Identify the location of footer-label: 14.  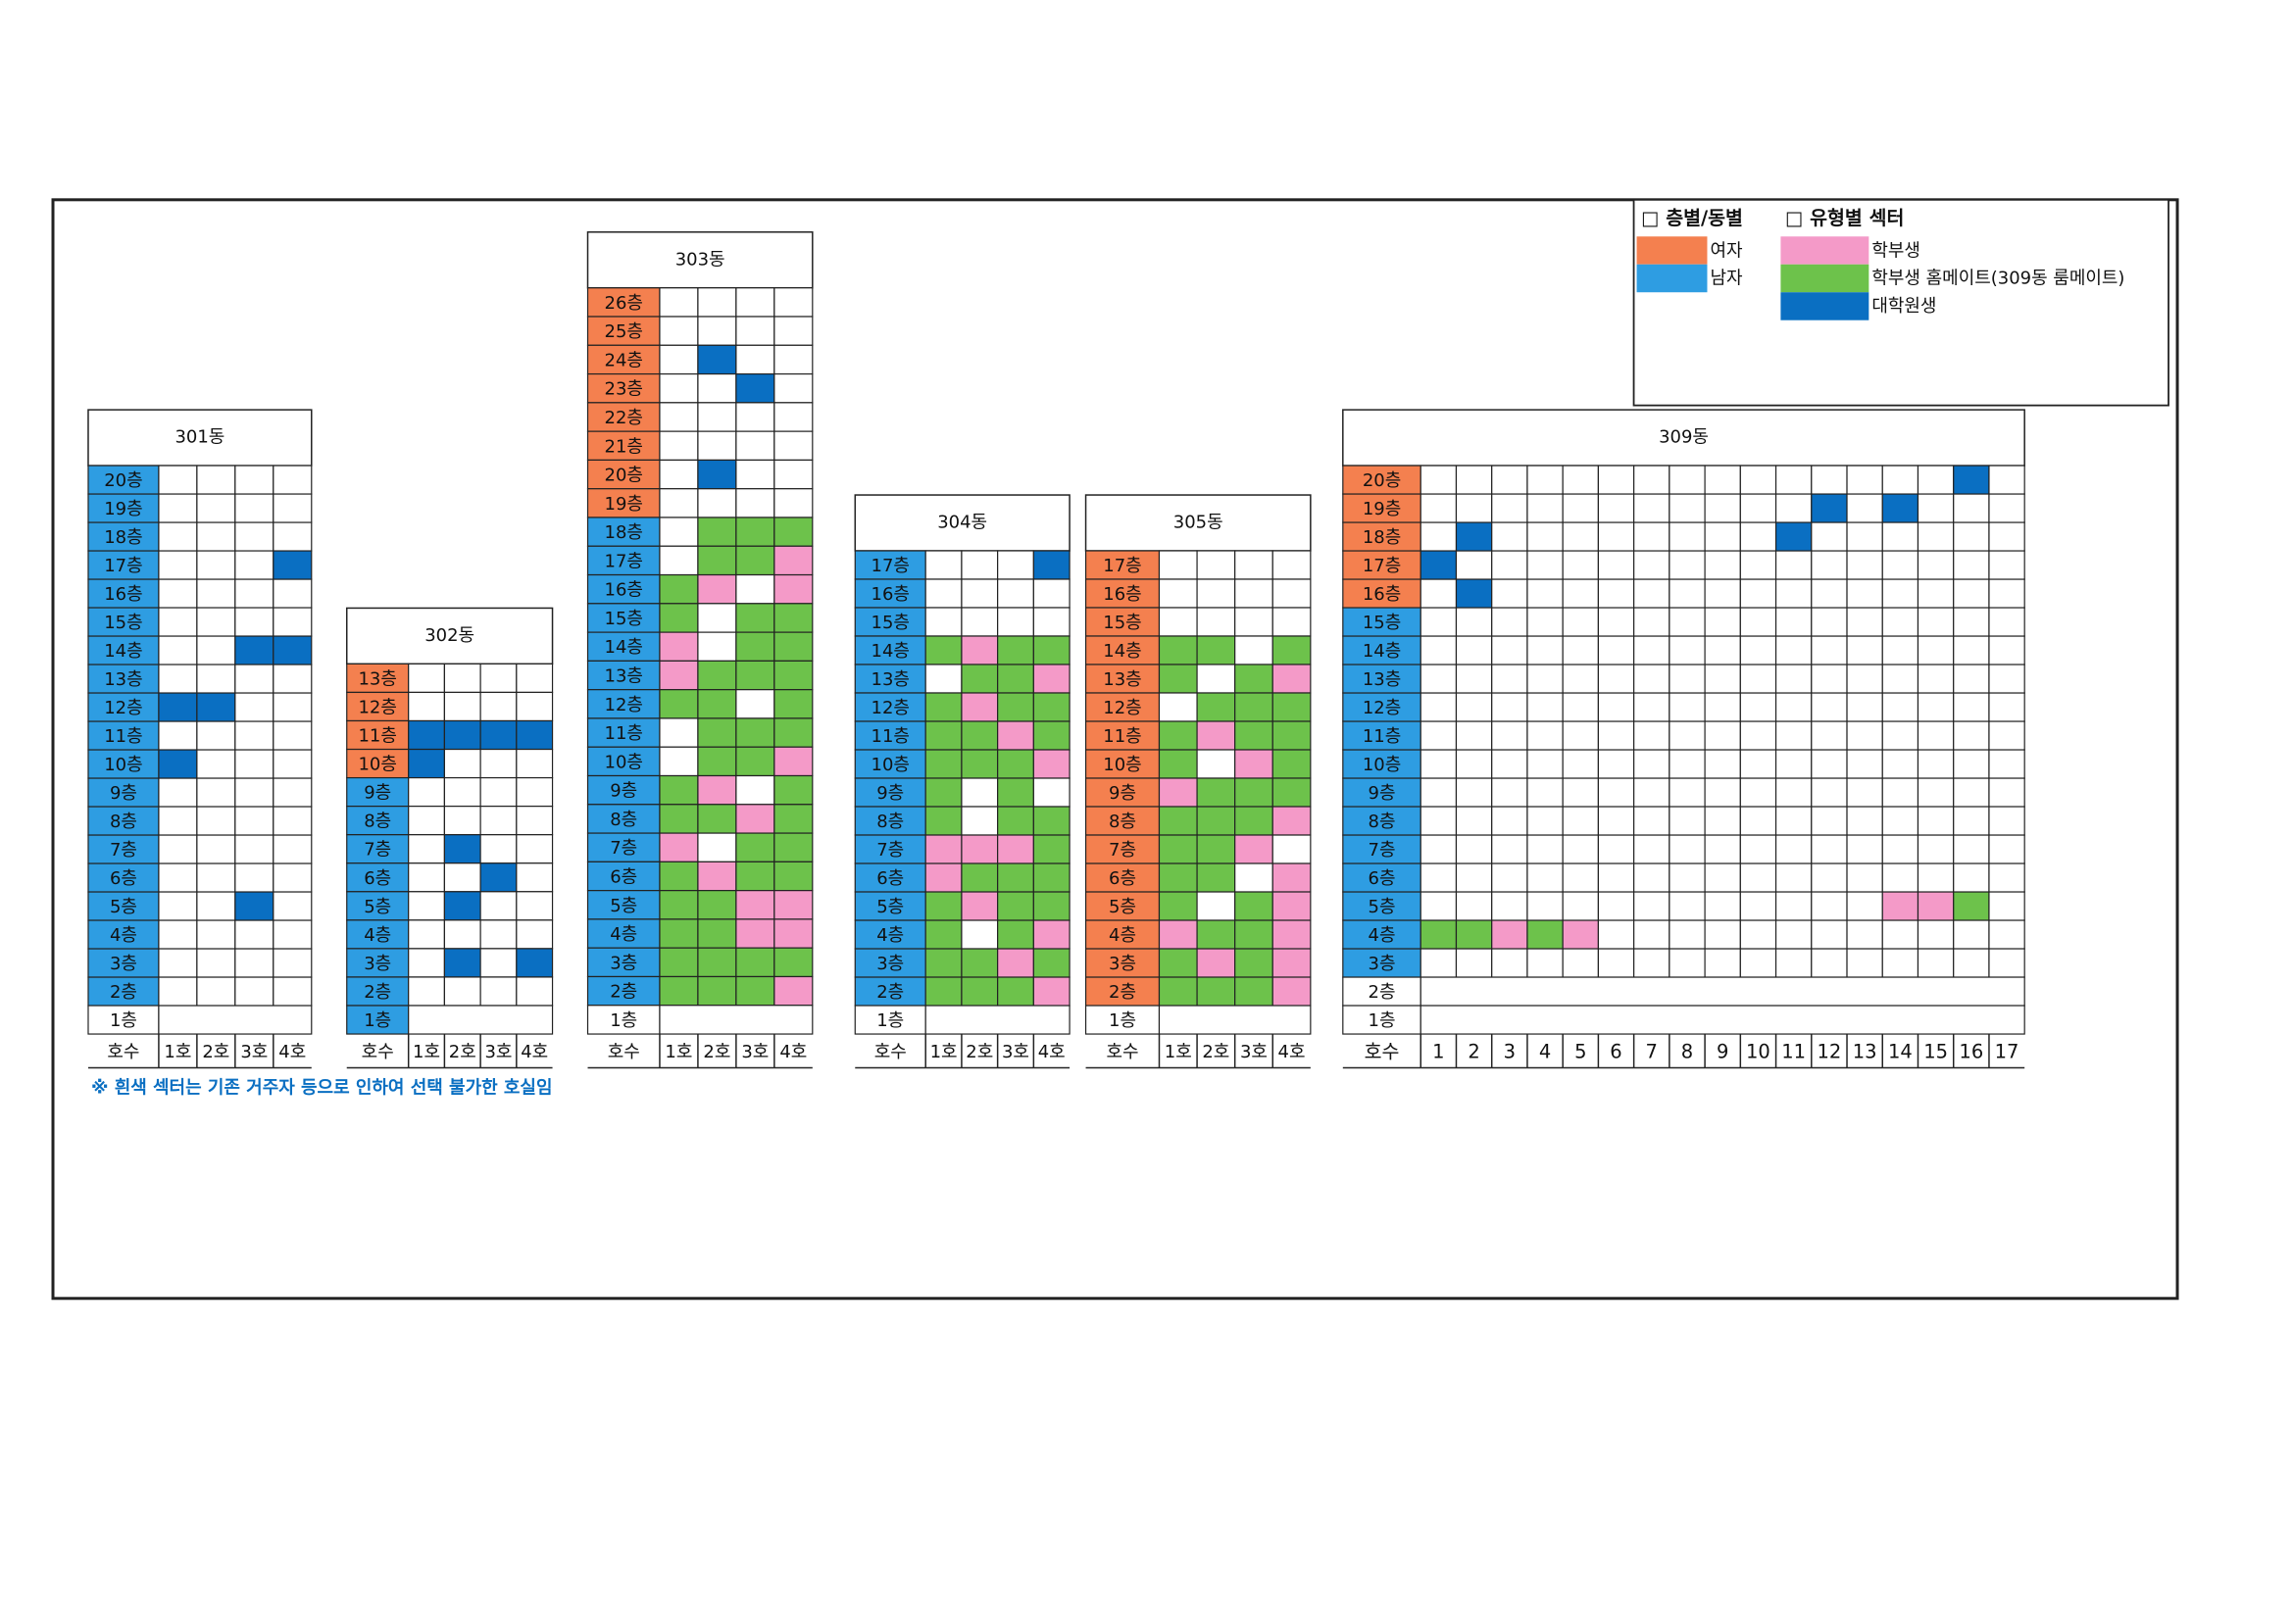
(1900, 1051).